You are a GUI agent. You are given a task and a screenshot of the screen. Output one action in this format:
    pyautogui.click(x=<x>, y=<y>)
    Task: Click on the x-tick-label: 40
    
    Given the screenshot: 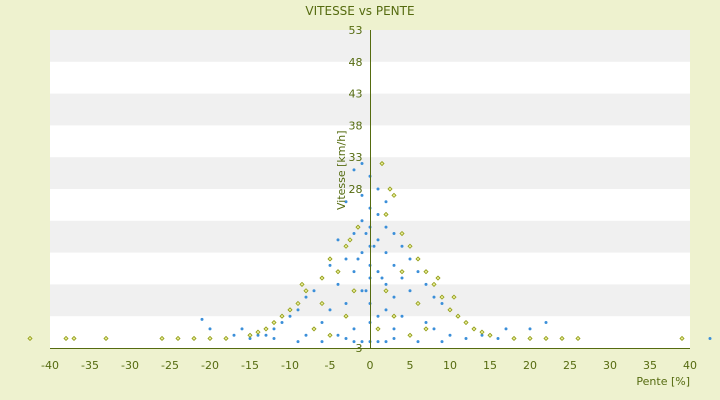 What is the action you would take?
    pyautogui.click(x=690, y=365)
    